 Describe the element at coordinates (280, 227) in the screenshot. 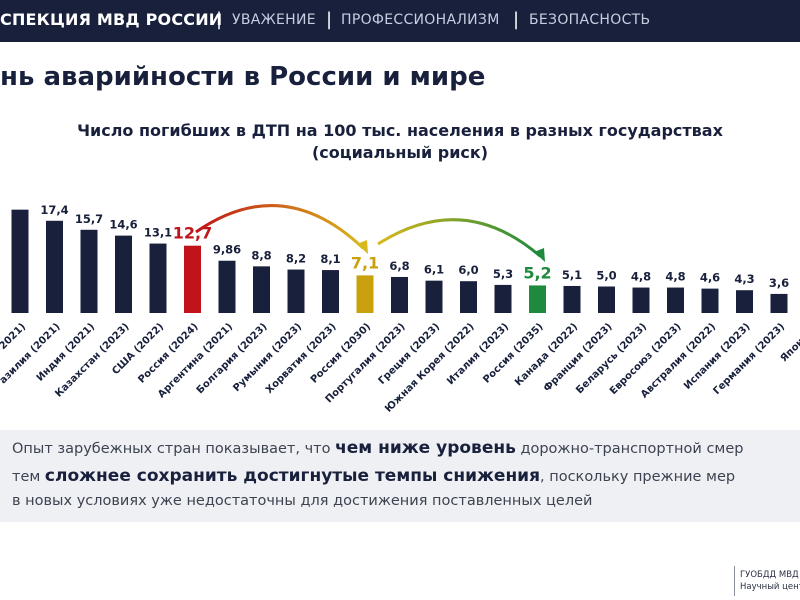

I see `trend-arrow-2024-2030` at that location.